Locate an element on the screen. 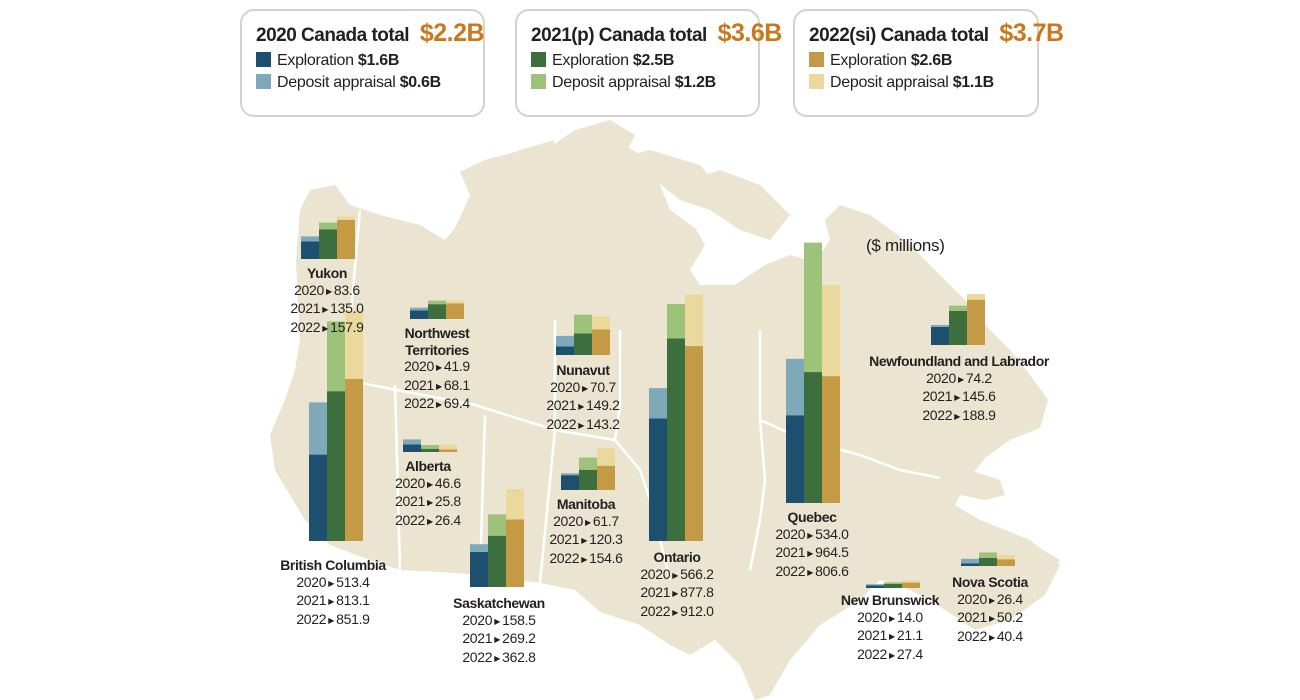 The image size is (1300, 700). nunavut-2021-deposit-bar is located at coordinates (583, 324).